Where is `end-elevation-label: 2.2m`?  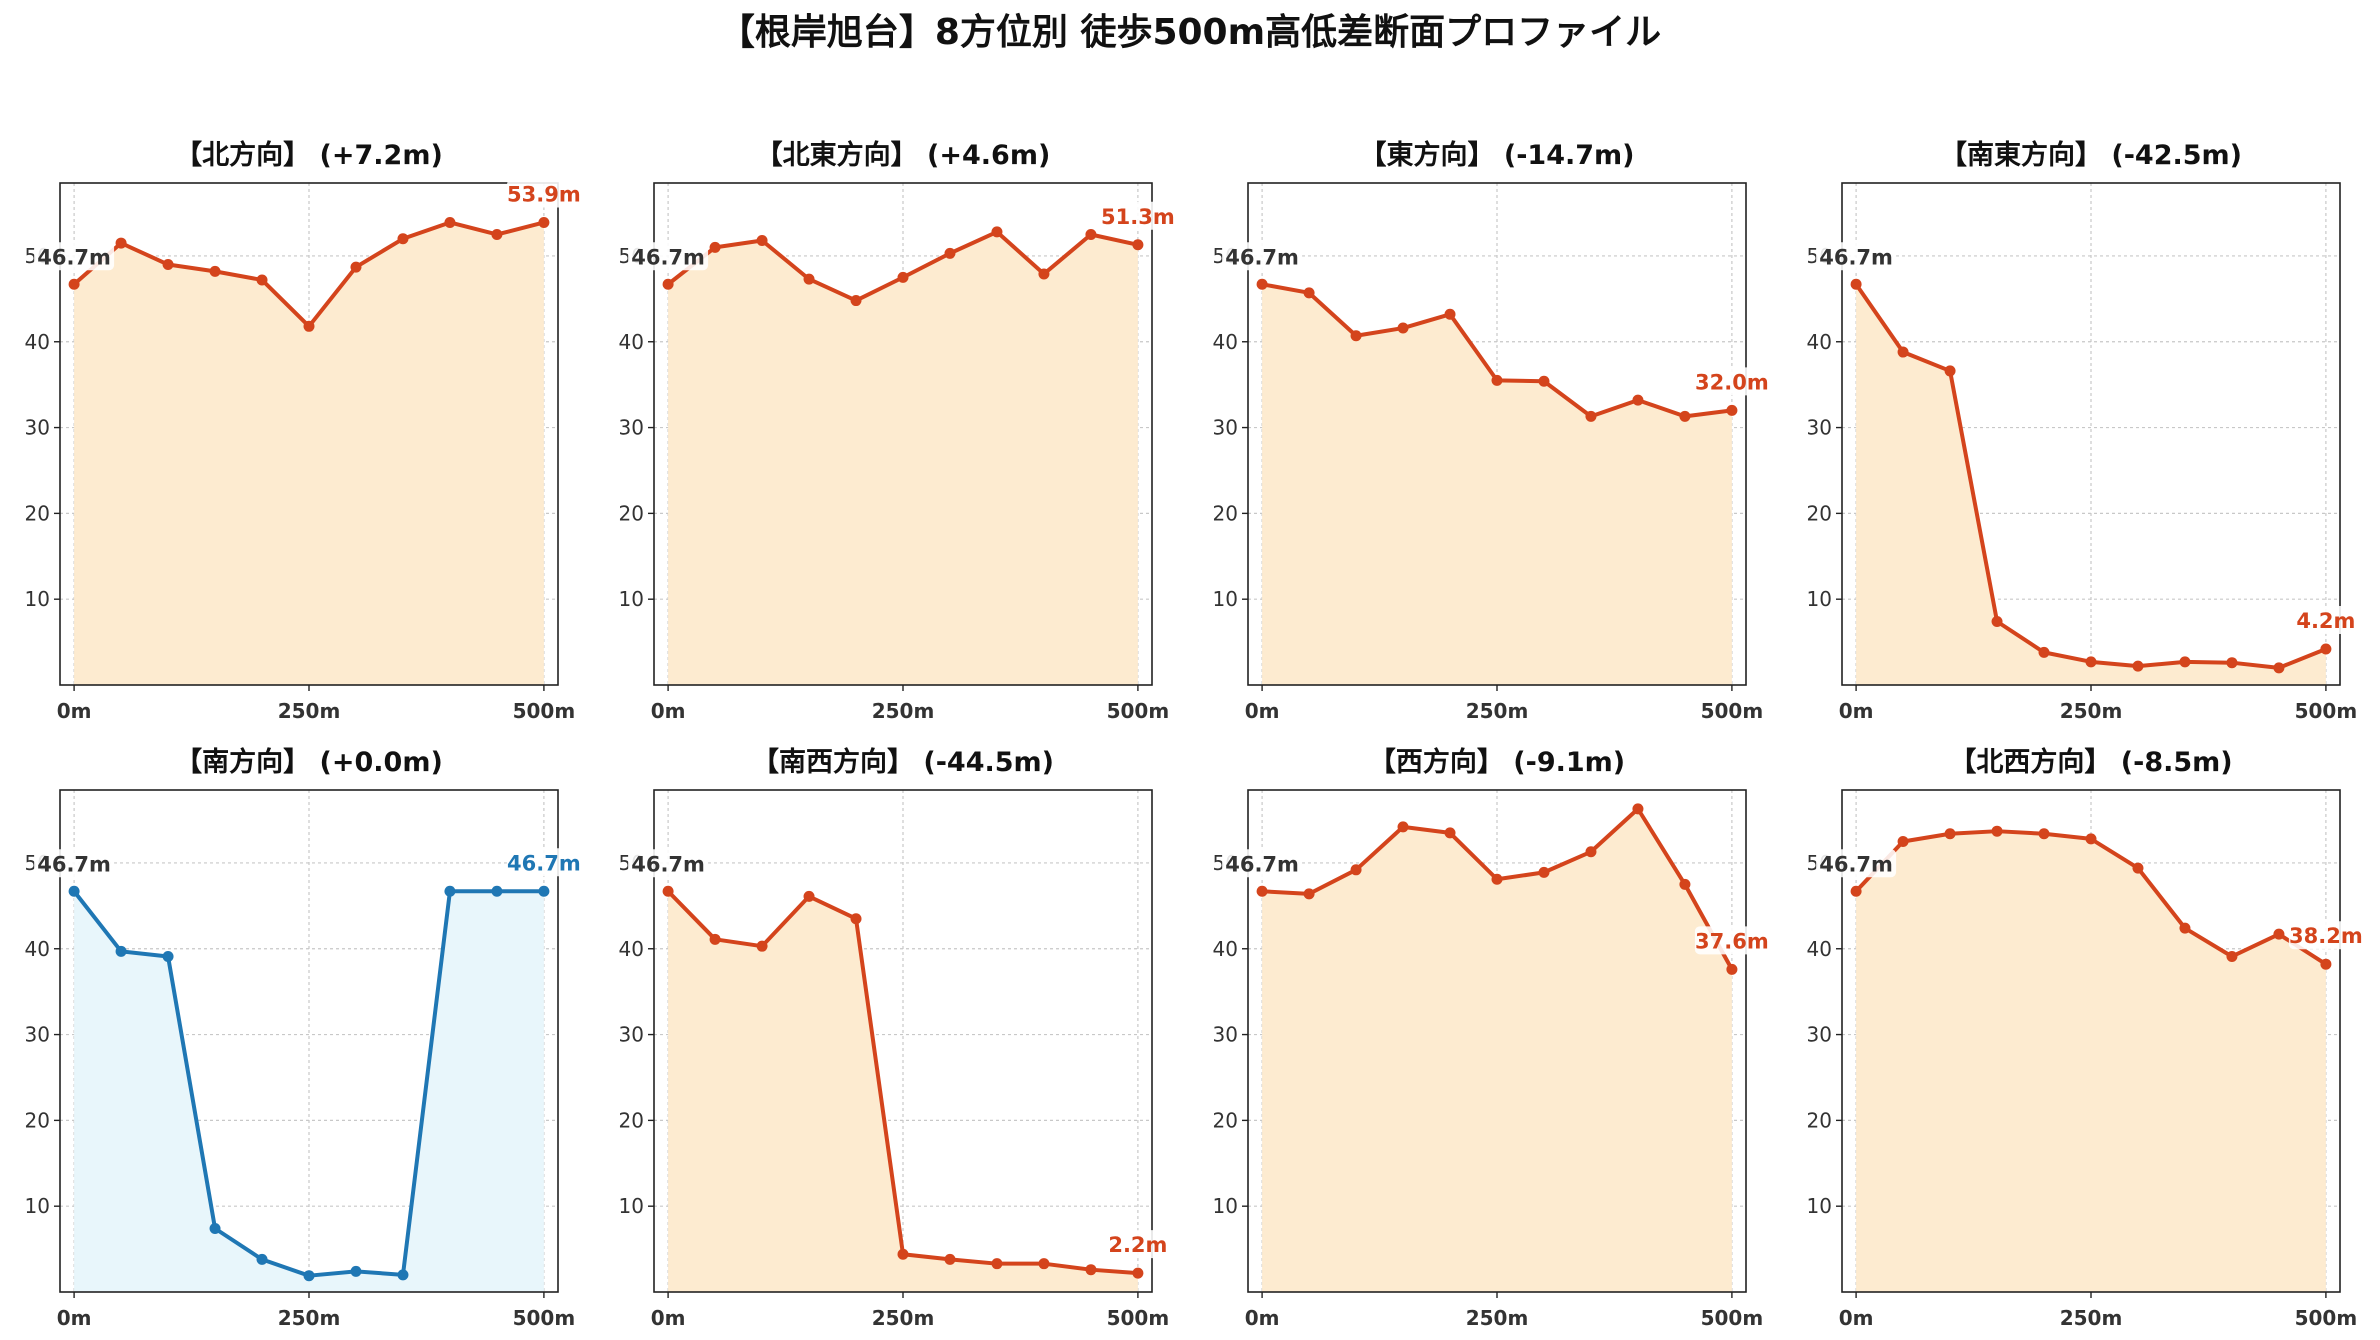
end-elevation-label: 2.2m is located at coordinates (1137, 1245).